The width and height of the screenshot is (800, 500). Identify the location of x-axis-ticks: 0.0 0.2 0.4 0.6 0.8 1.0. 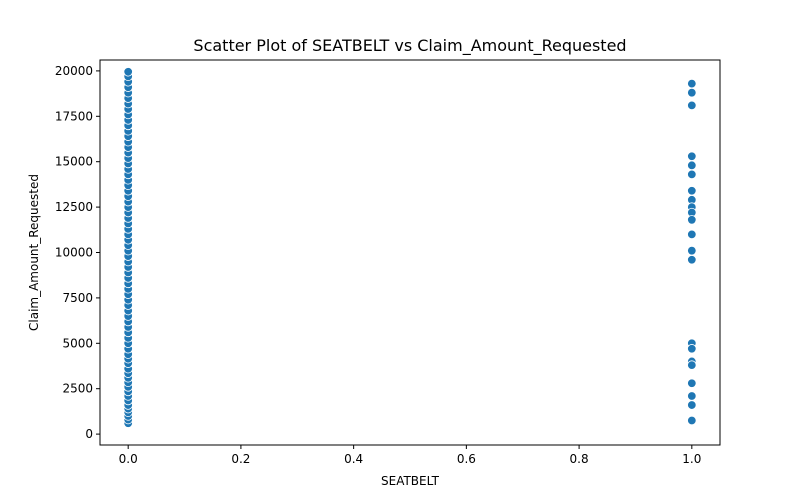
(410, 455).